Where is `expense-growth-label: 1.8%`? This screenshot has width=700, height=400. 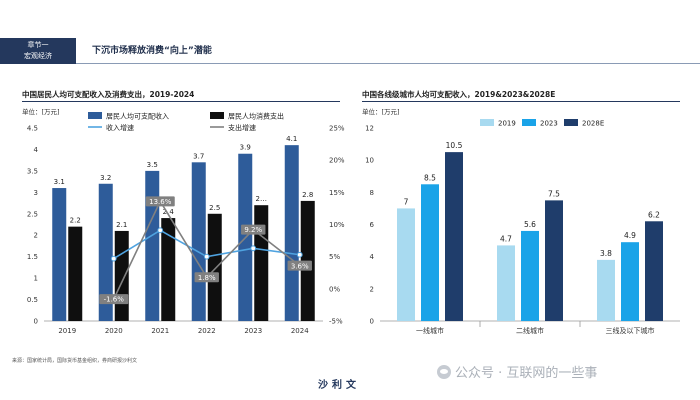 expense-growth-label: 1.8% is located at coordinates (207, 278).